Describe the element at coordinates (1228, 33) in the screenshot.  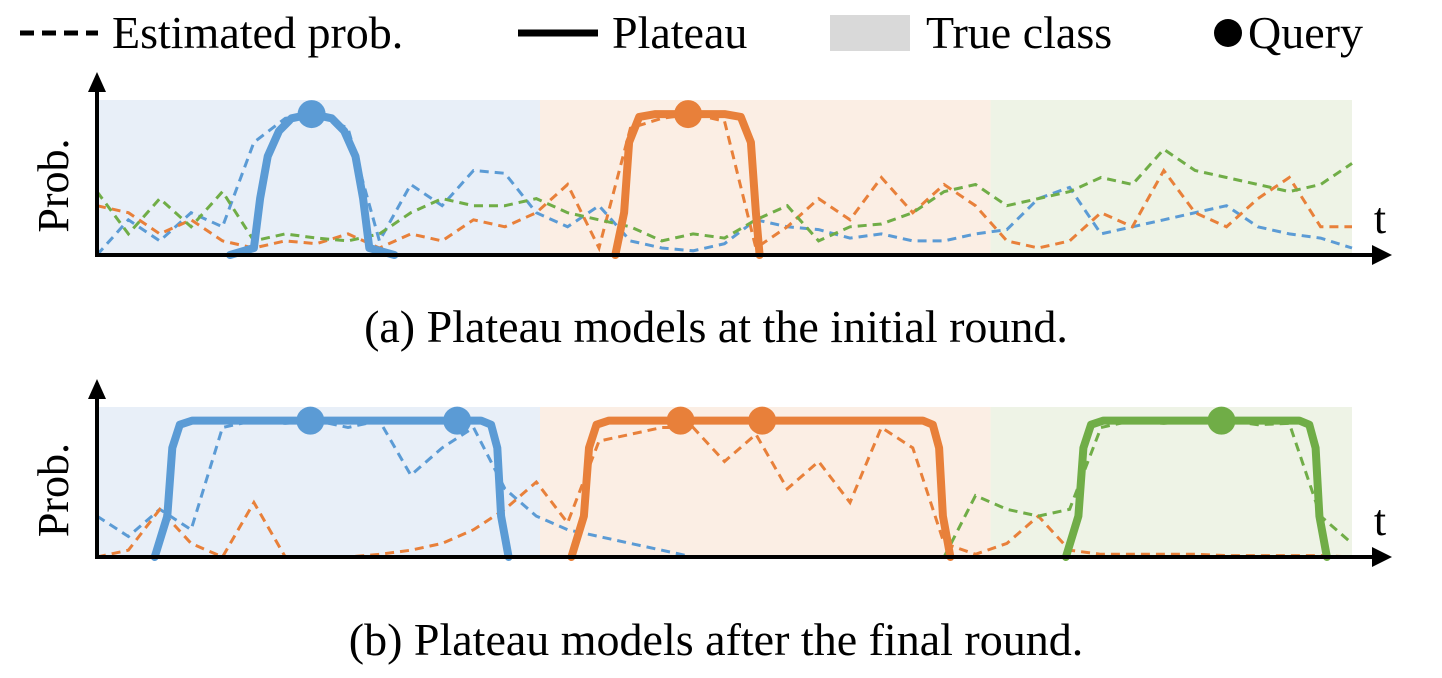
I see `legend-dot-swatch` at that location.